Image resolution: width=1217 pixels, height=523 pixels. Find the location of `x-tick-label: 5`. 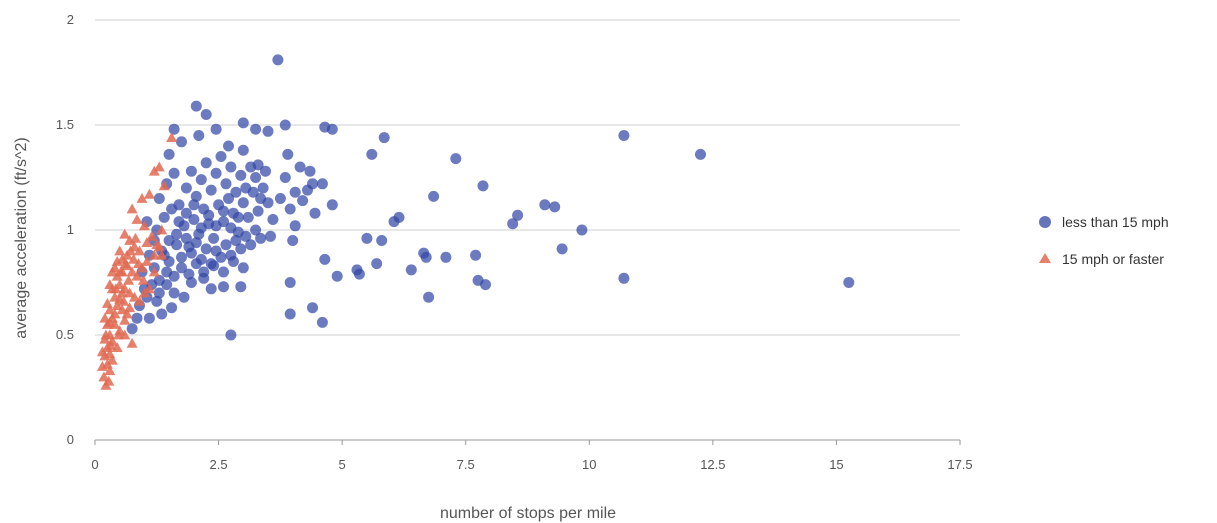

x-tick-label: 5 is located at coordinates (342, 464).